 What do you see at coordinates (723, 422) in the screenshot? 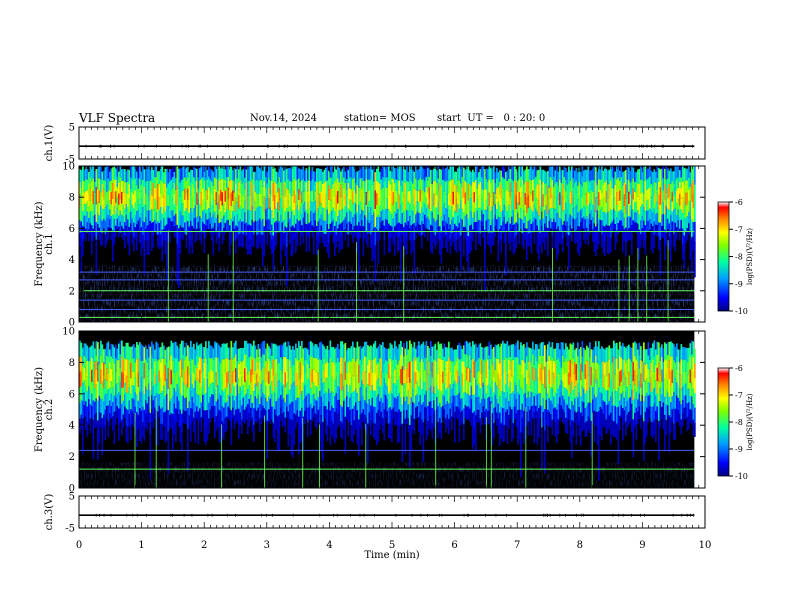
I see `ch2-spectrogram-colorbar-scale` at bounding box center [723, 422].